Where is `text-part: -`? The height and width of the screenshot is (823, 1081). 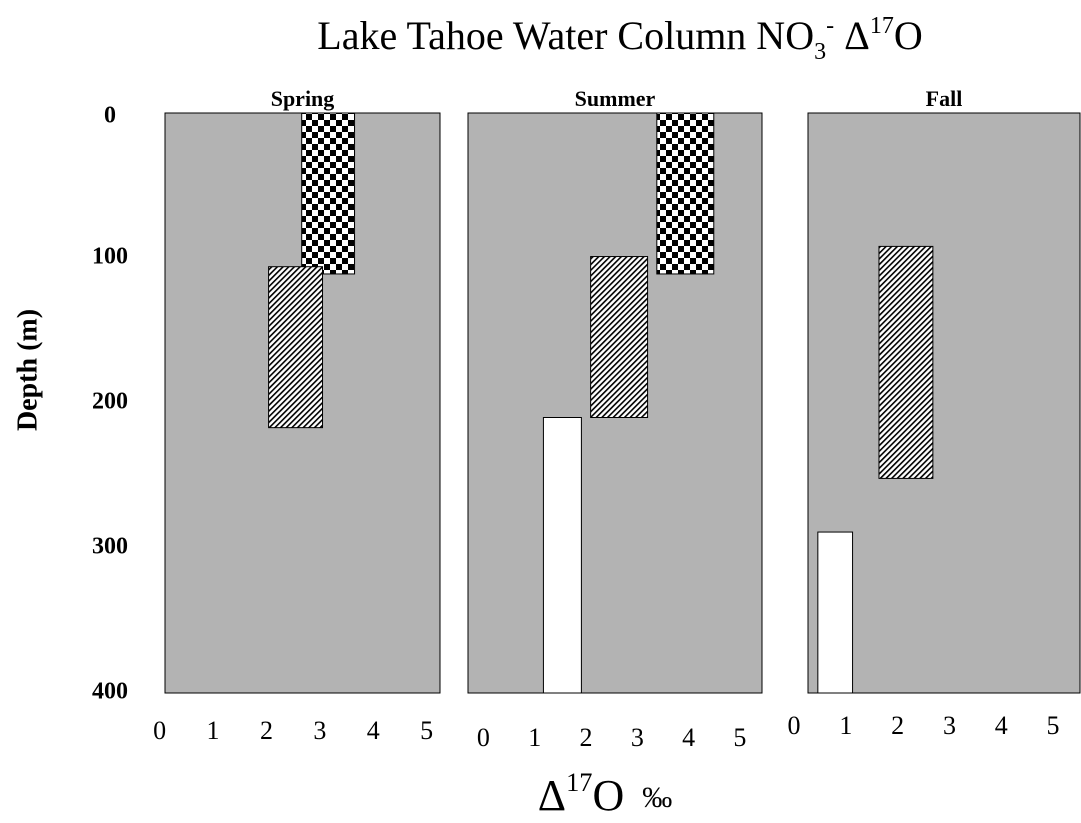 text-part: - is located at coordinates (830, 26).